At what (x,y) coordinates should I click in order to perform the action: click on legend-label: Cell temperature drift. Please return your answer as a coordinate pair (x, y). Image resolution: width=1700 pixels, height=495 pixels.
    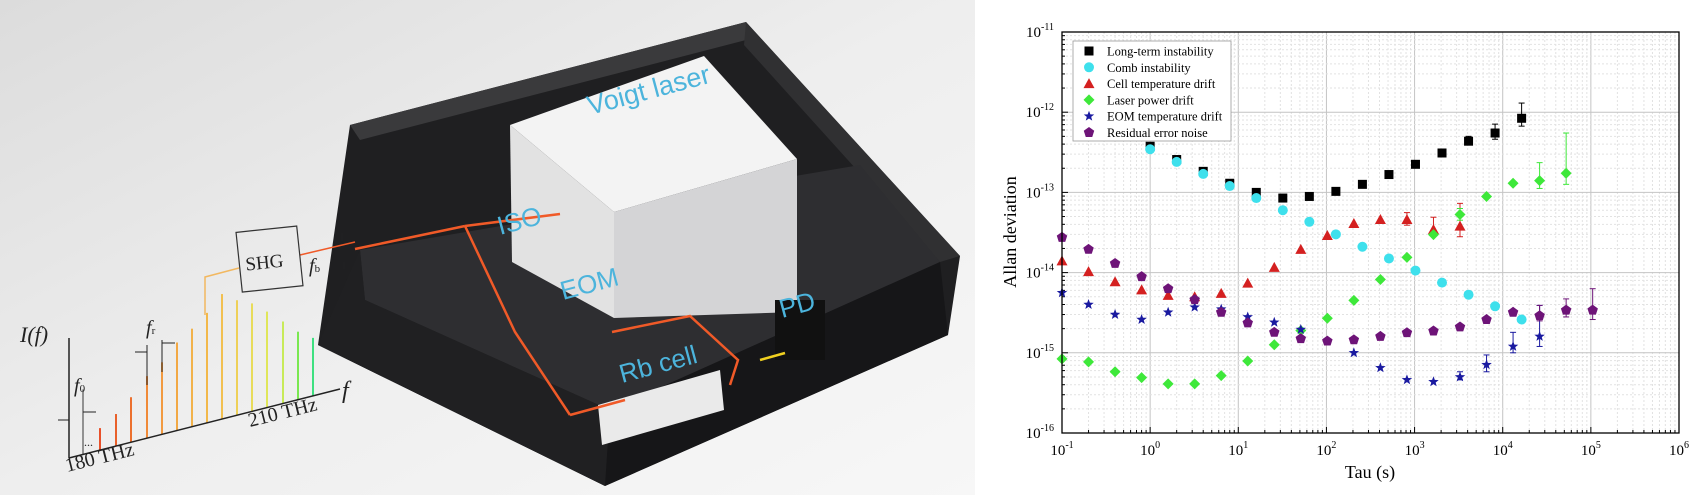
    Looking at the image, I should click on (1161, 84).